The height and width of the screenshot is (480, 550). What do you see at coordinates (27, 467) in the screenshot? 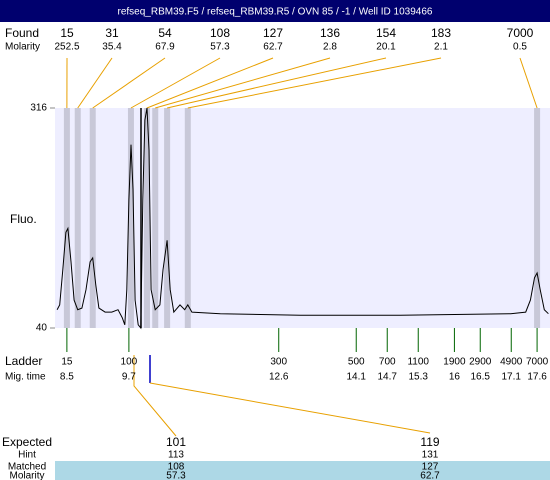
I see `expected-row-label: Matched` at bounding box center [27, 467].